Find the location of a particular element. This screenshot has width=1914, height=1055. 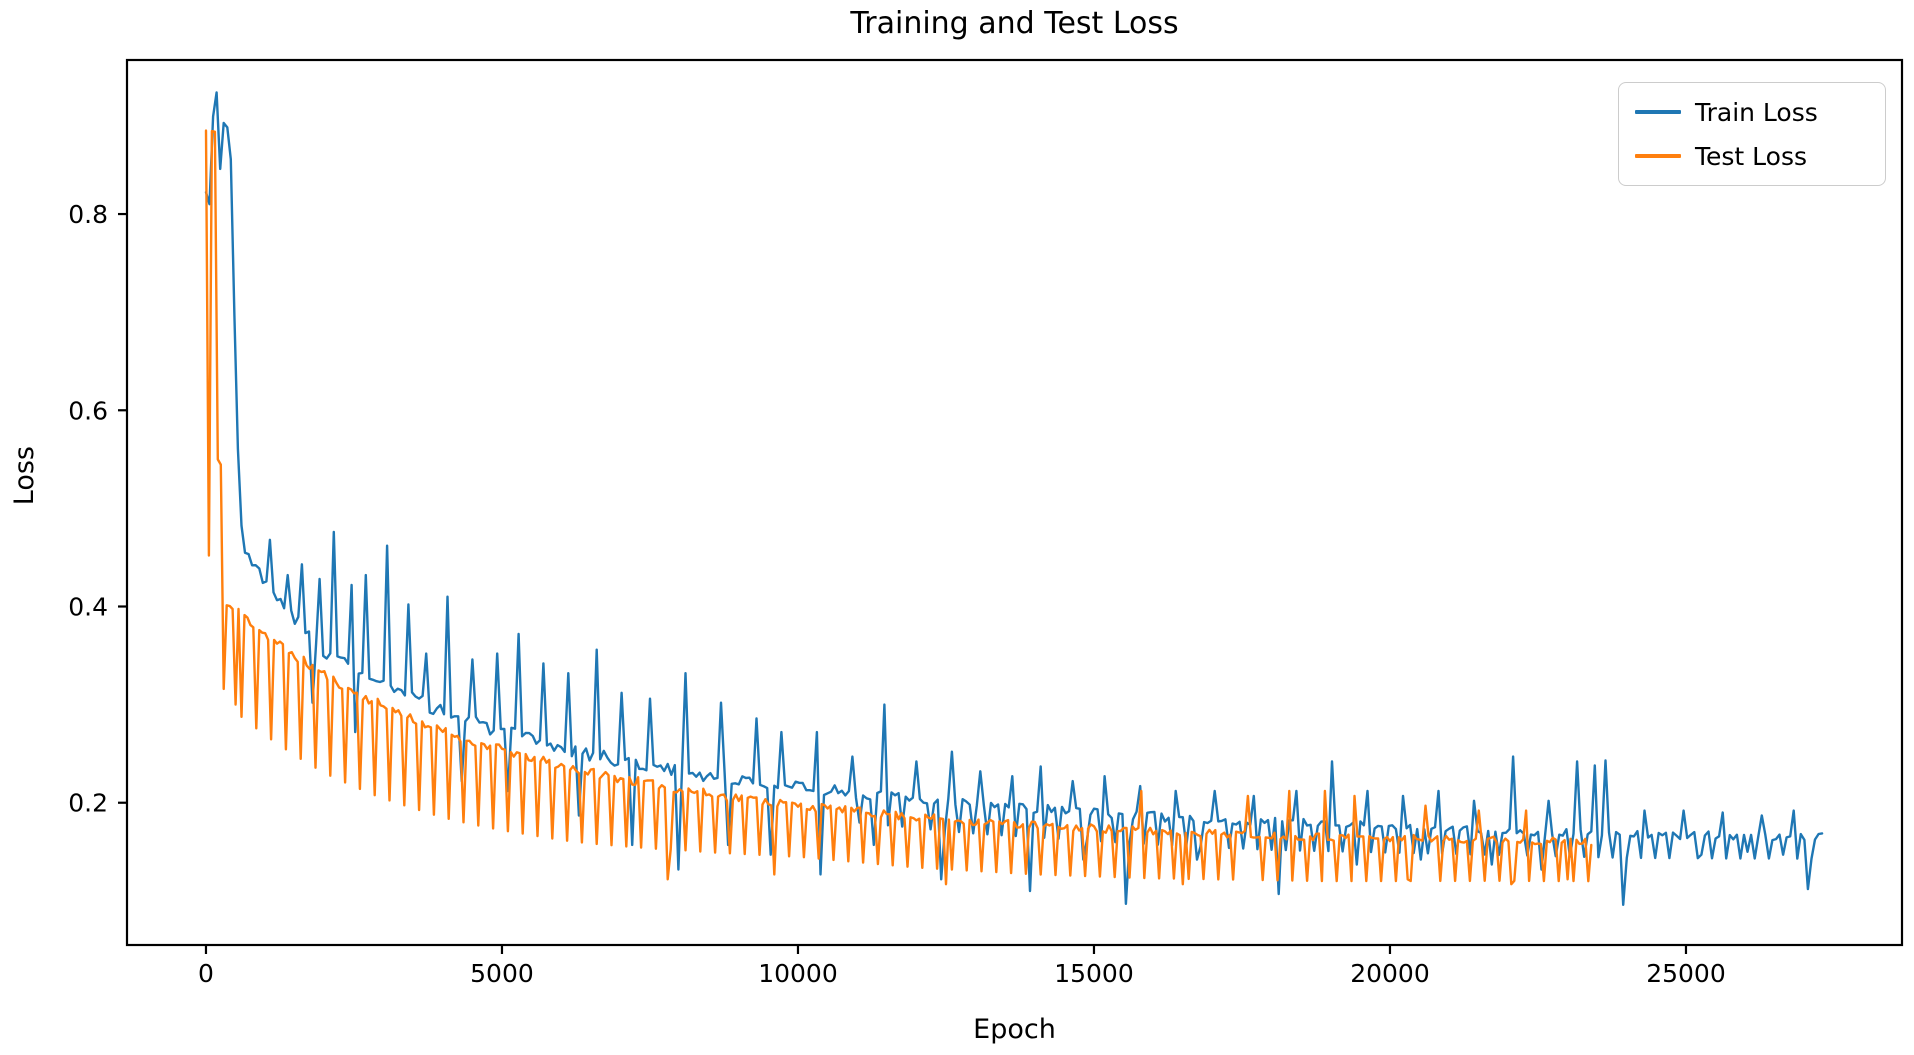

chart-title: Training and Test Loss is located at coordinates (1014, 23).